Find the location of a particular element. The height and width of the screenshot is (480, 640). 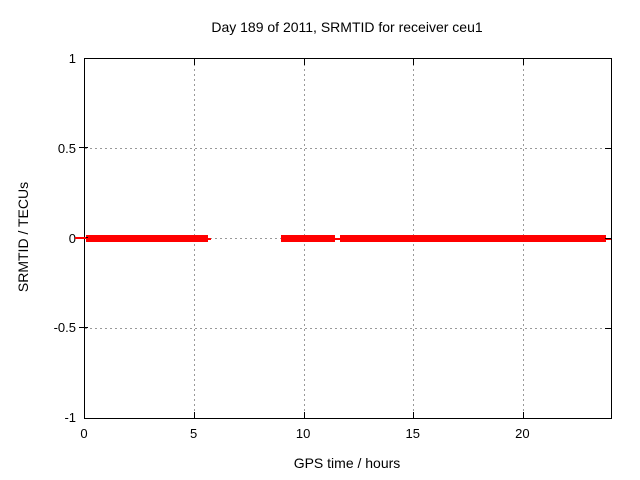

y-axis-label: SRMTID / TECUs is located at coordinates (23, 237).